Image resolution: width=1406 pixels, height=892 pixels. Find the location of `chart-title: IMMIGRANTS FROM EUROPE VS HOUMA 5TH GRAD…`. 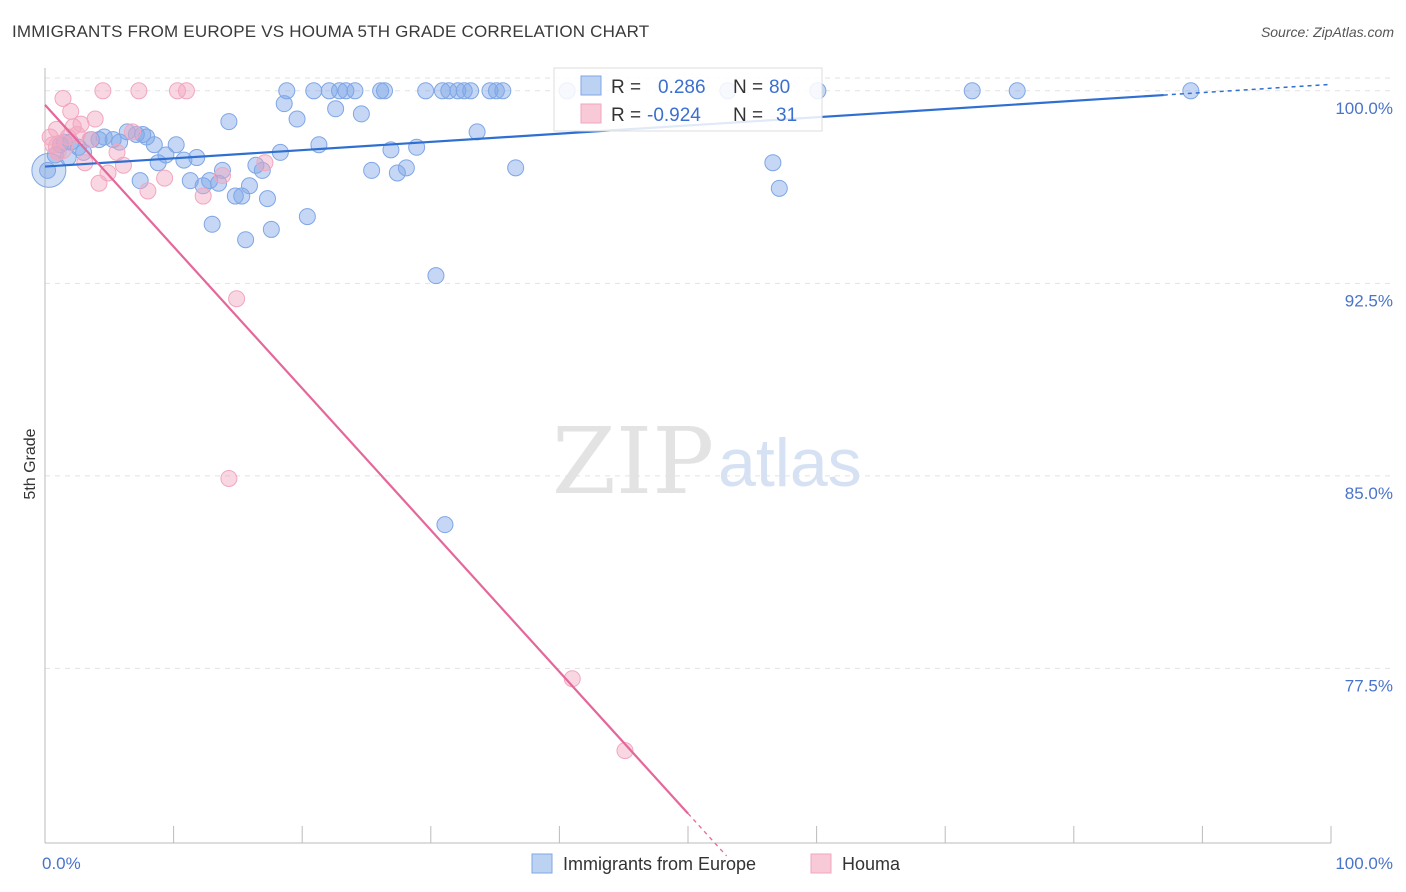

chart-title: IMMIGRANTS FROM EUROPE VS HOUMA 5TH GRAD… is located at coordinates (331, 31).